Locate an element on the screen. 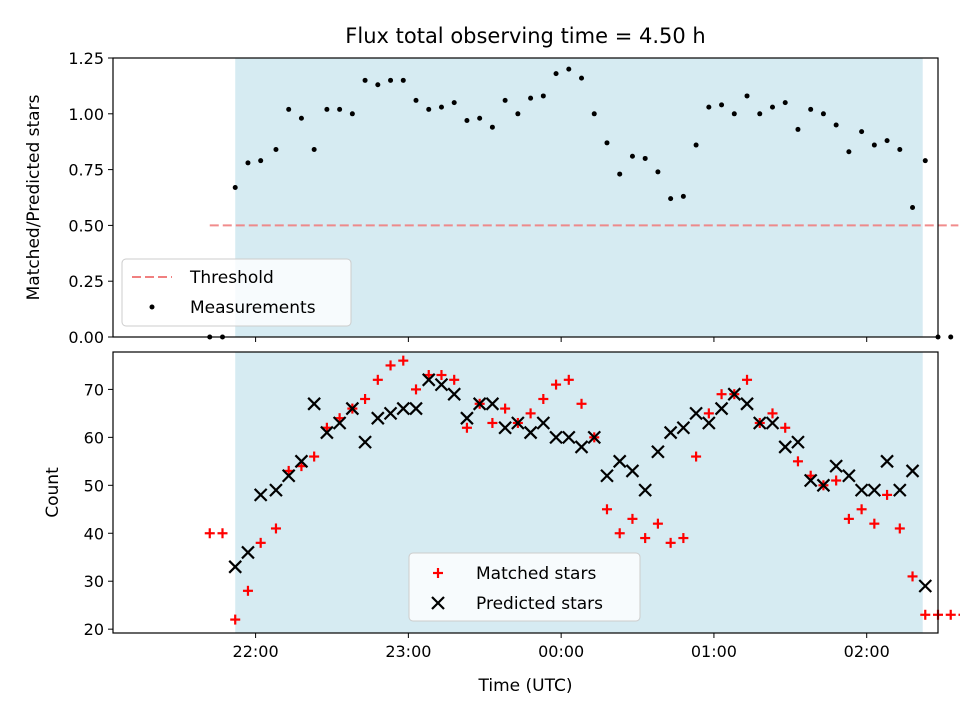 This screenshot has height=720, width=960. legend-predicted-label: Predicted stars is located at coordinates (539, 604).